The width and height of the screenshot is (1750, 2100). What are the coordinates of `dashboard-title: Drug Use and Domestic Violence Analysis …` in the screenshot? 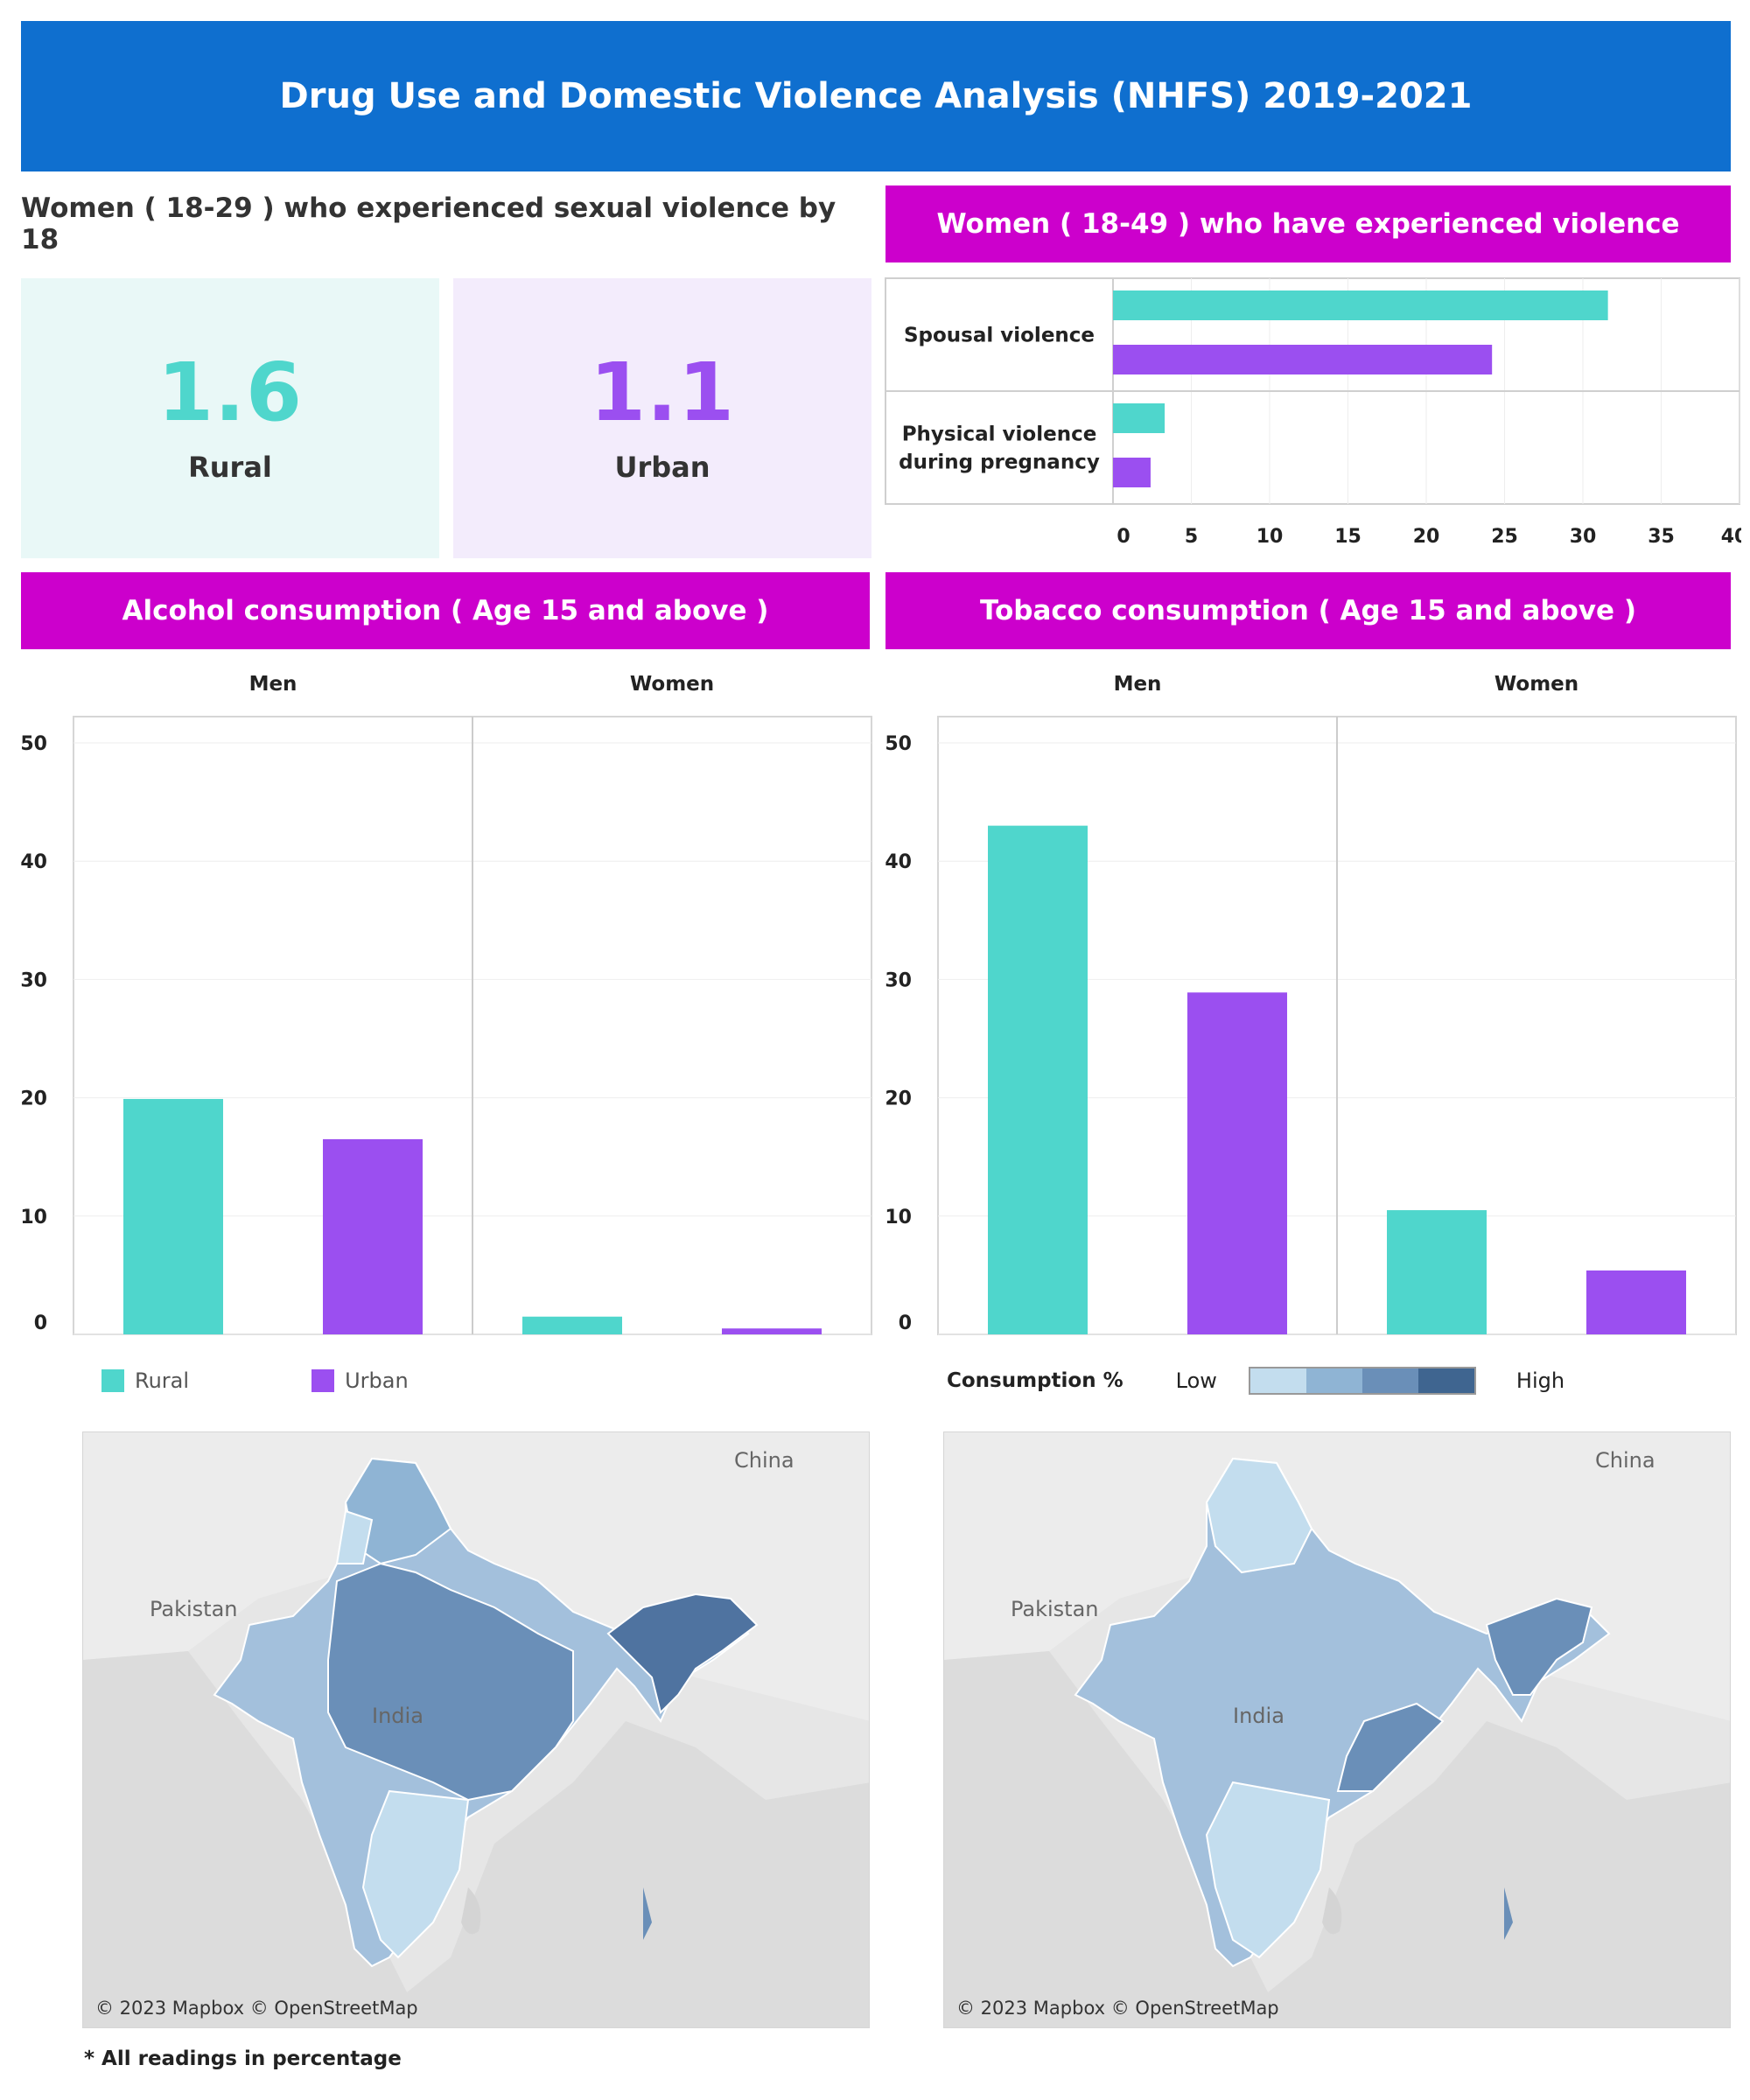 It's located at (876, 96).